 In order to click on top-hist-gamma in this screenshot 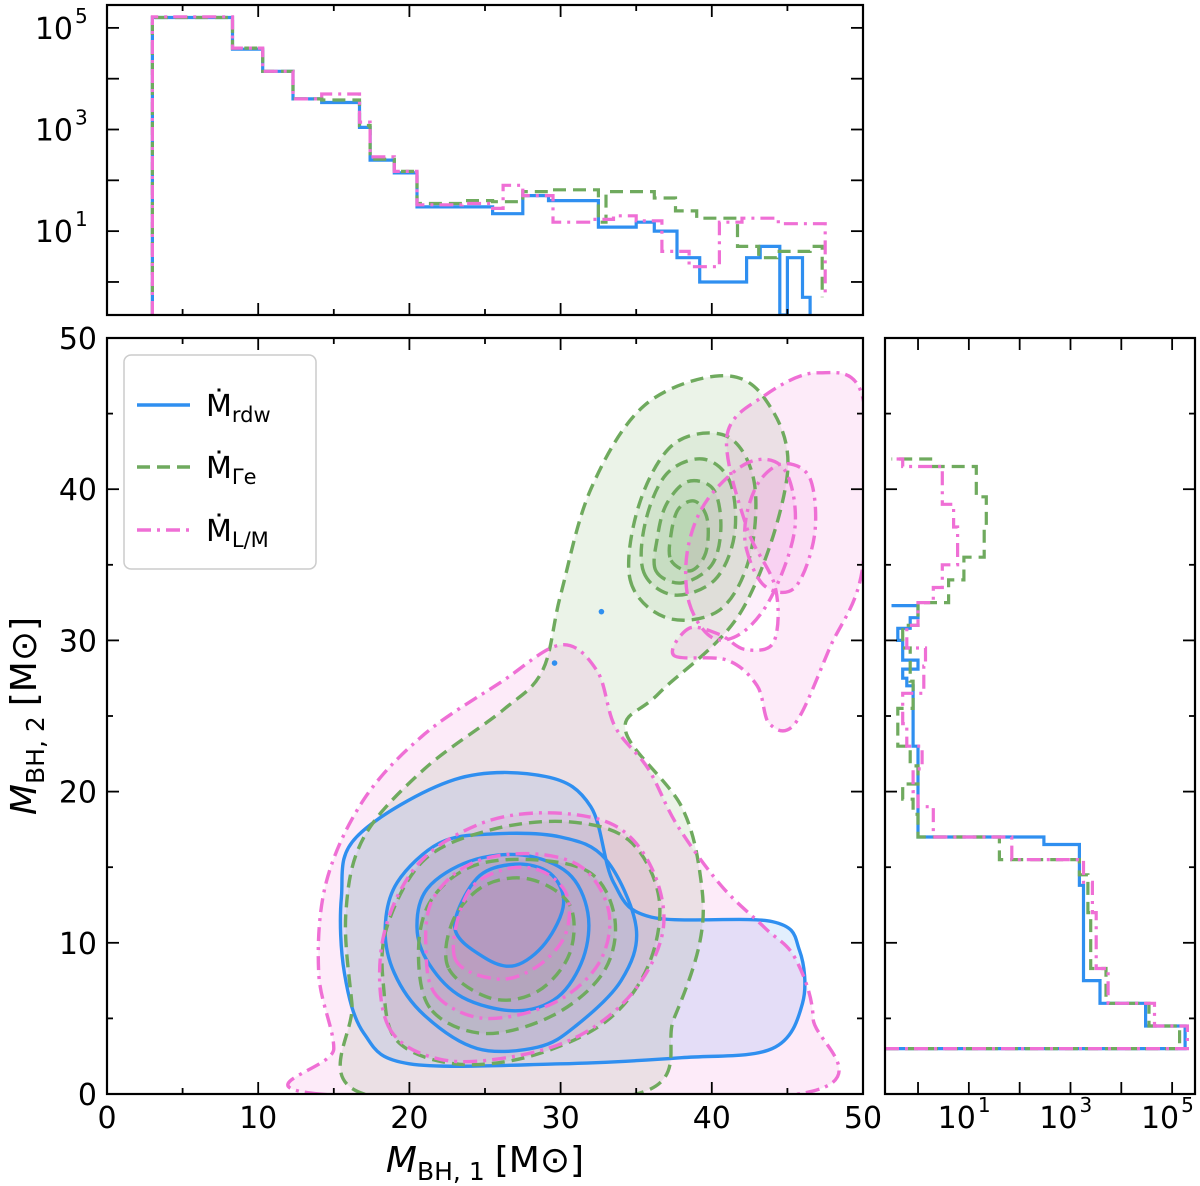, I will do `click(487, 165)`.